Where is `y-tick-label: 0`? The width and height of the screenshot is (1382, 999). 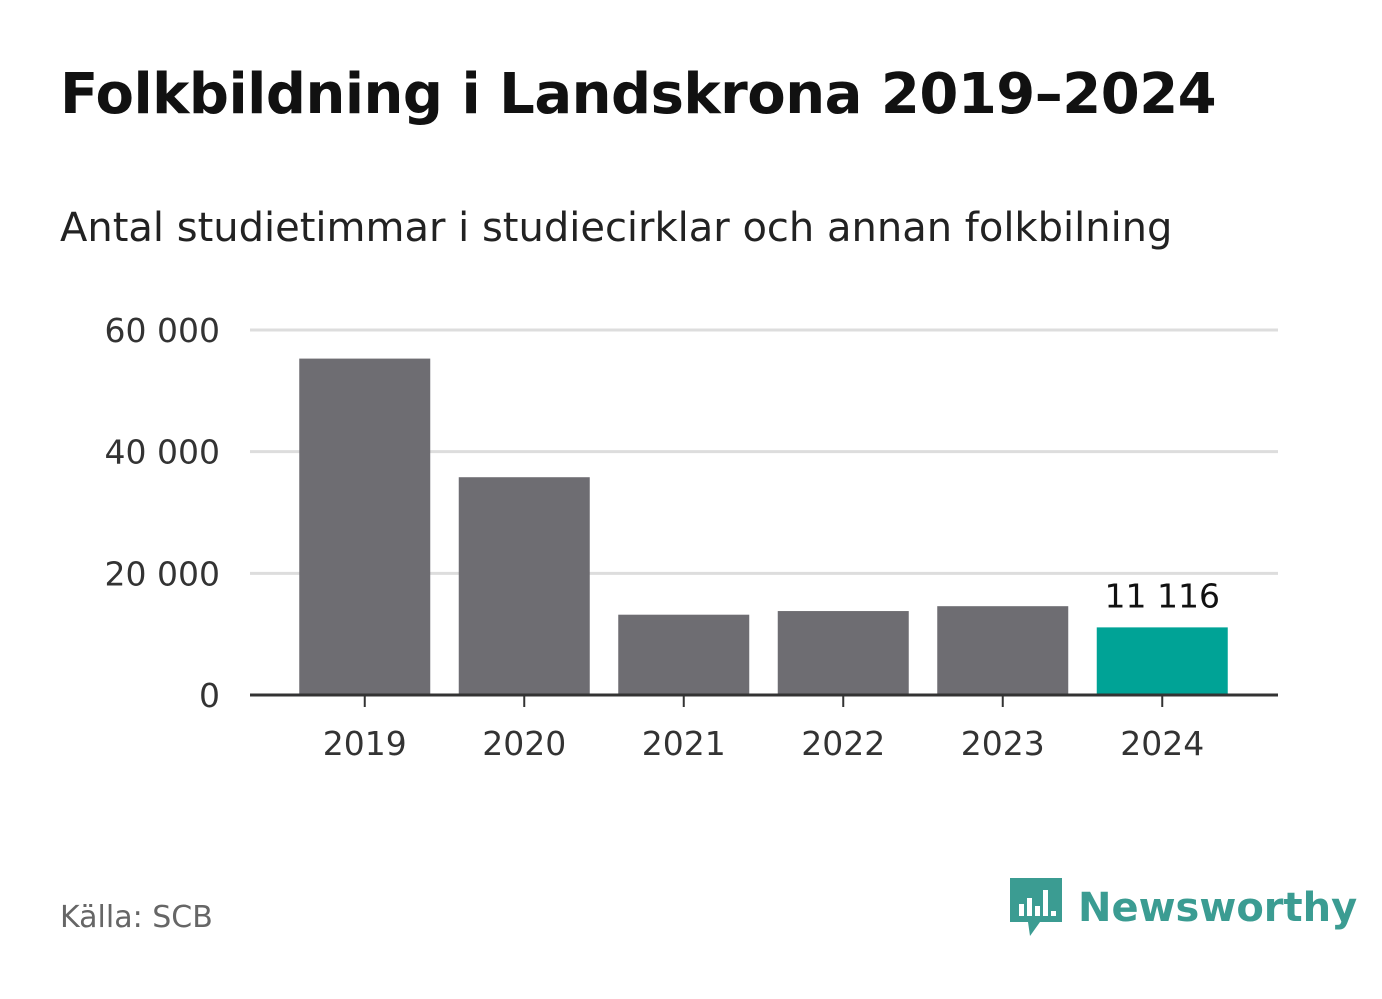 y-tick-label: 0 is located at coordinates (209, 695).